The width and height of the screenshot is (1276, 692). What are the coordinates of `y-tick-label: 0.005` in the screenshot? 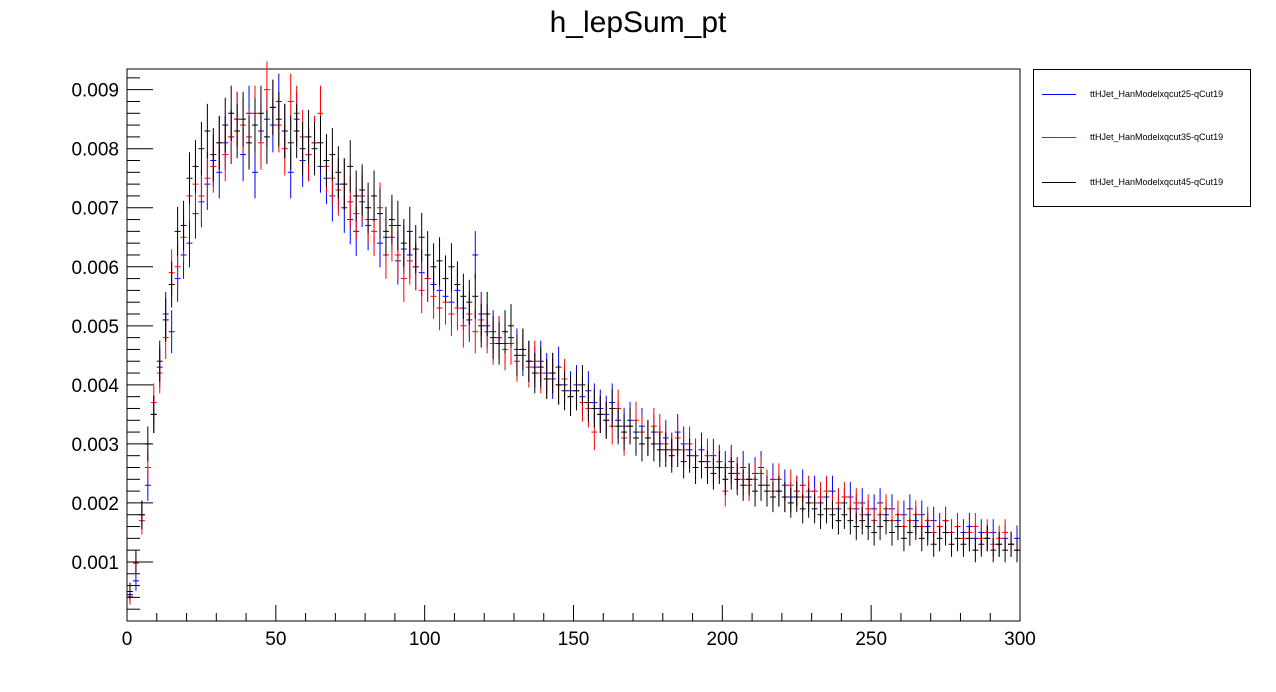 It's located at (95, 327).